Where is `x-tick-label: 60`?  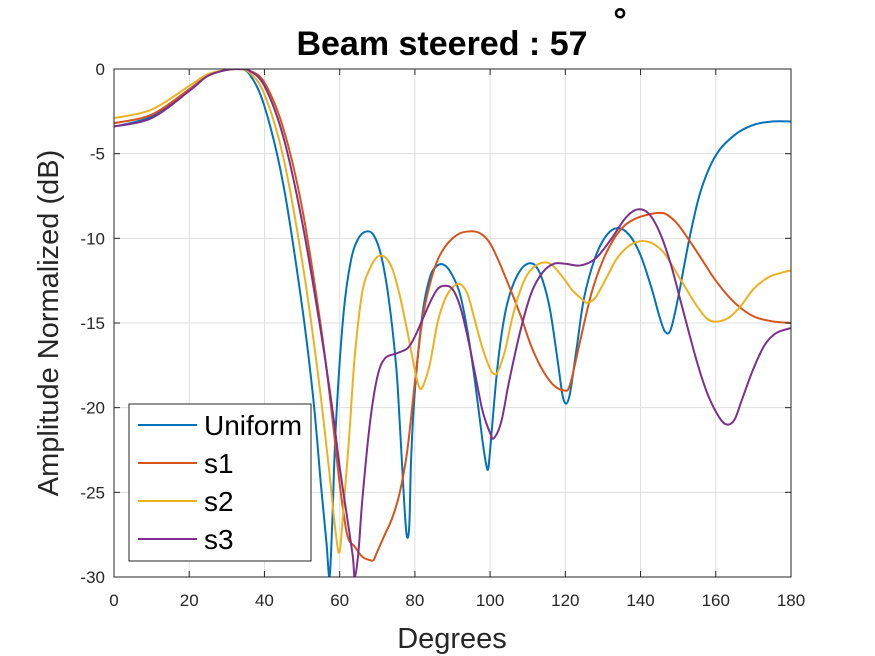 x-tick-label: 60 is located at coordinates (339, 600).